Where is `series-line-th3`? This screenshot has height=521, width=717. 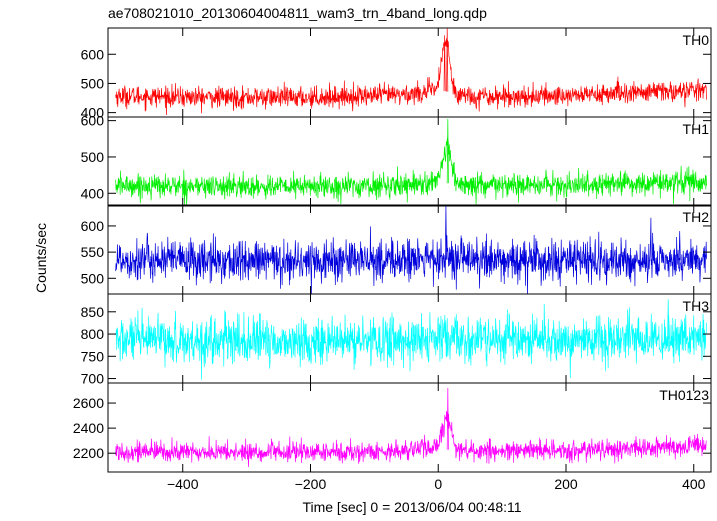
series-line-th3 is located at coordinates (411, 339).